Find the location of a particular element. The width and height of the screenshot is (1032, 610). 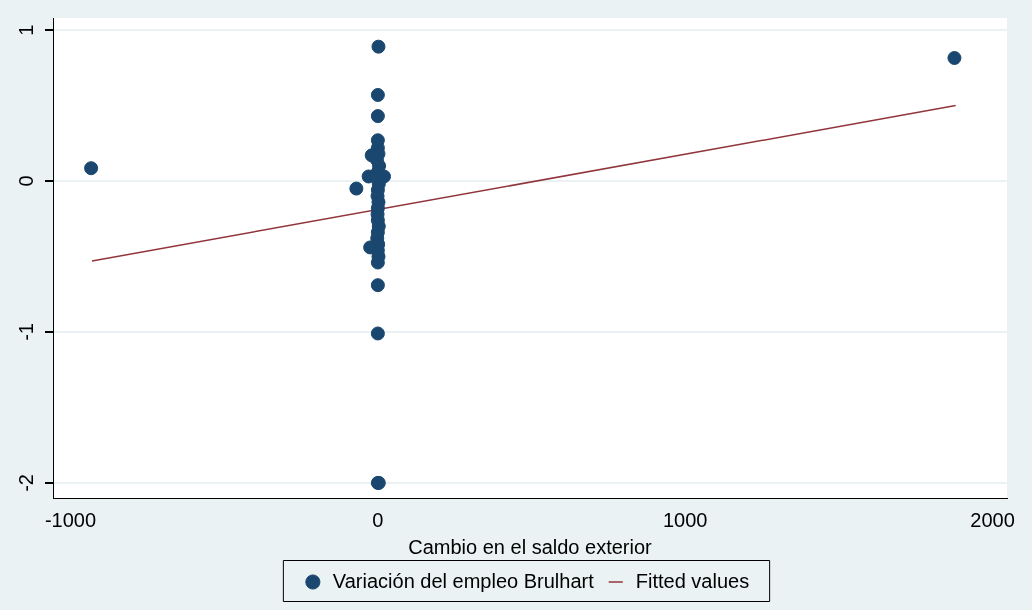

x-tick-label: -1000 is located at coordinates (70, 519).